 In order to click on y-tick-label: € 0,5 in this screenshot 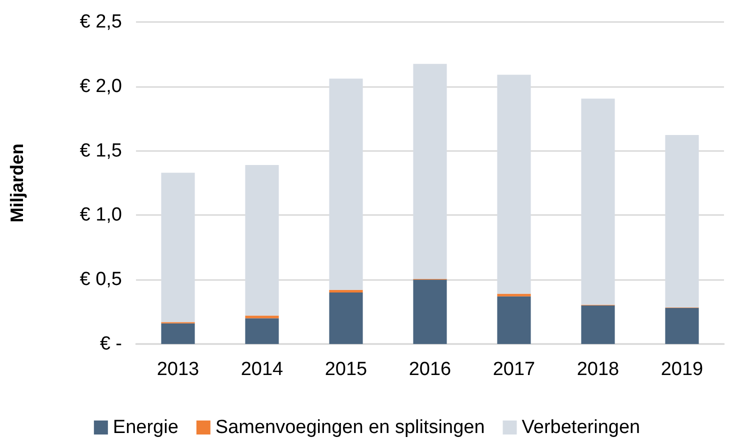, I will do `click(101, 279)`.